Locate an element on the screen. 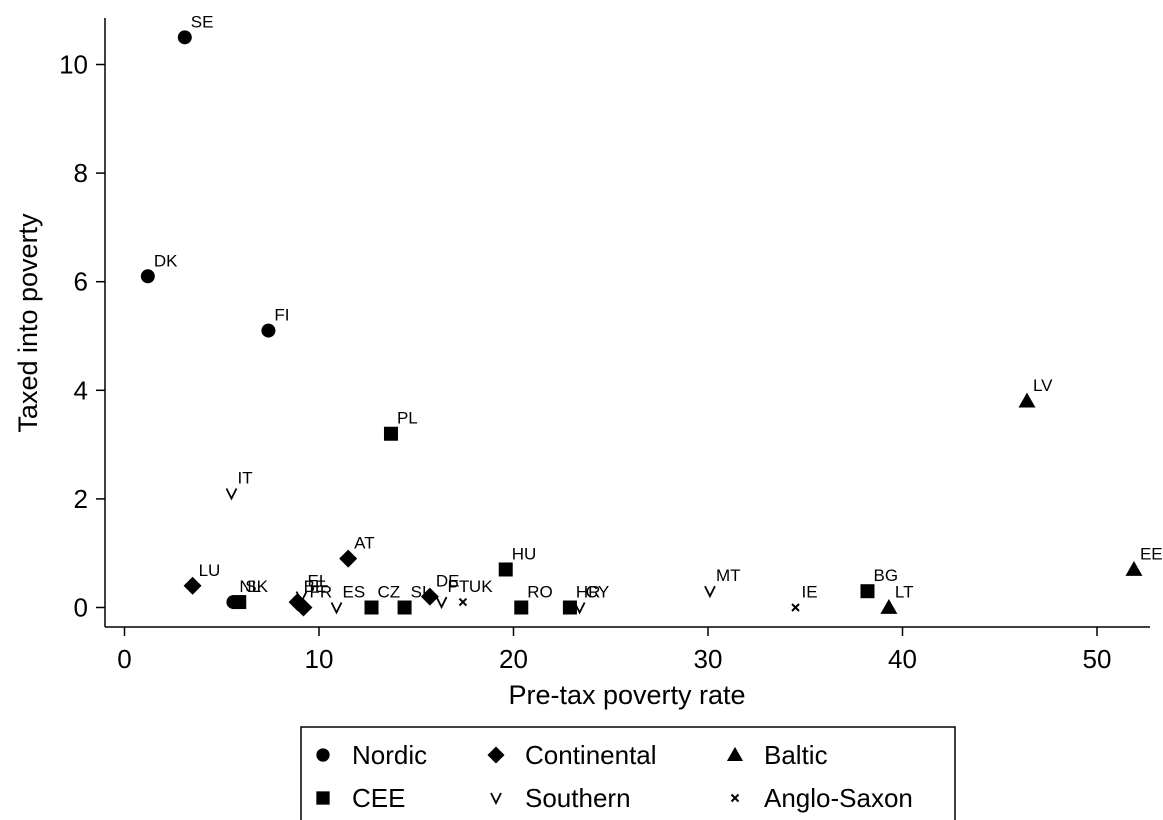 Image resolution: width=1163 pixels, height=820 pixels. data-point-lv is located at coordinates (1027, 400).